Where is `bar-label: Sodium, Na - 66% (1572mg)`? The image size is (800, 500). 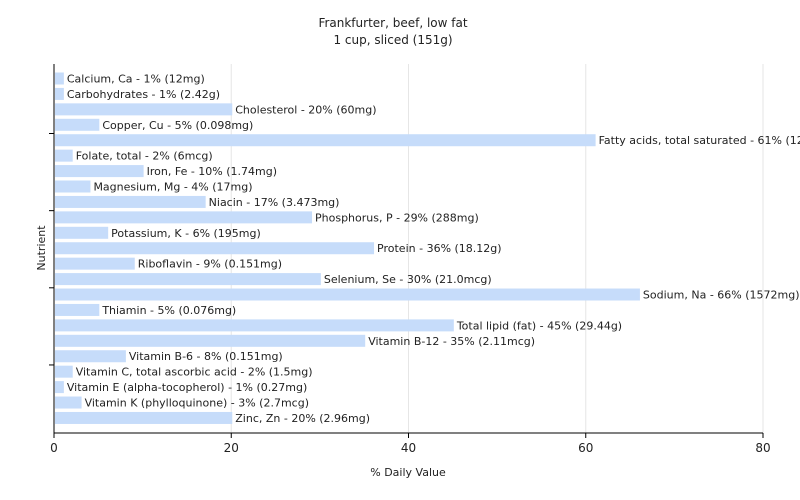 bar-label: Sodium, Na - 66% (1572mg) is located at coordinates (721, 295).